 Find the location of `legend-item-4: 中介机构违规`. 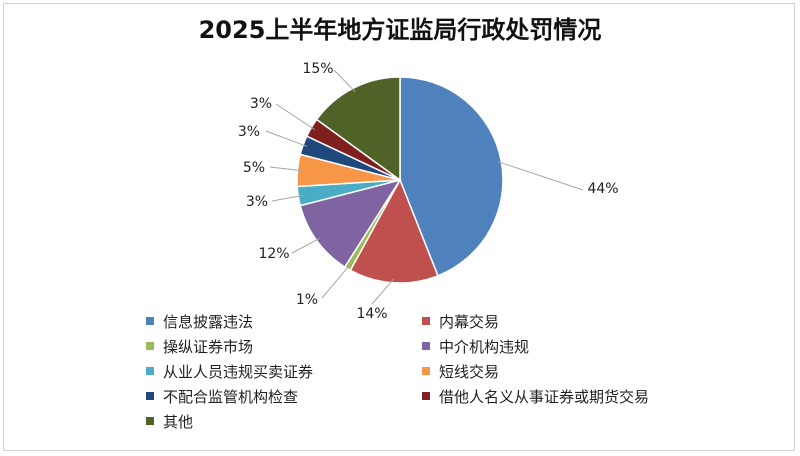

legend-item-4: 中介机构违规 is located at coordinates (475, 346).